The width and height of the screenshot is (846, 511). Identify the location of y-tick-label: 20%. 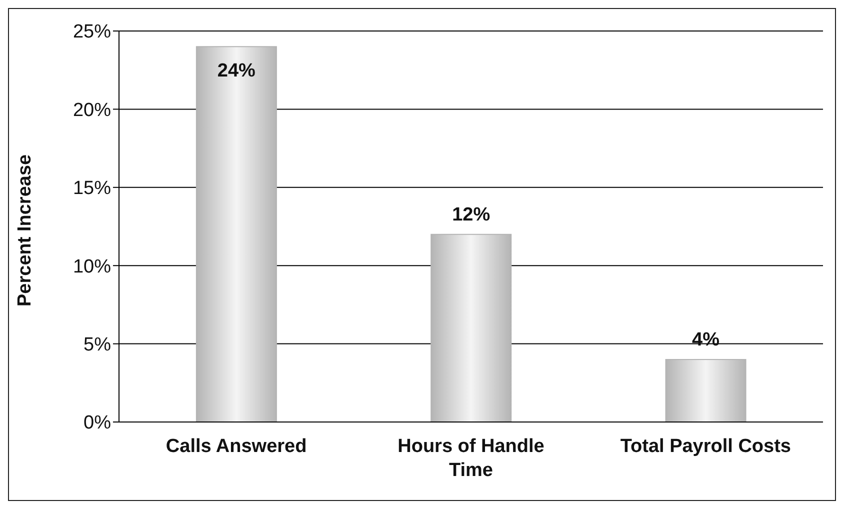
(92, 110).